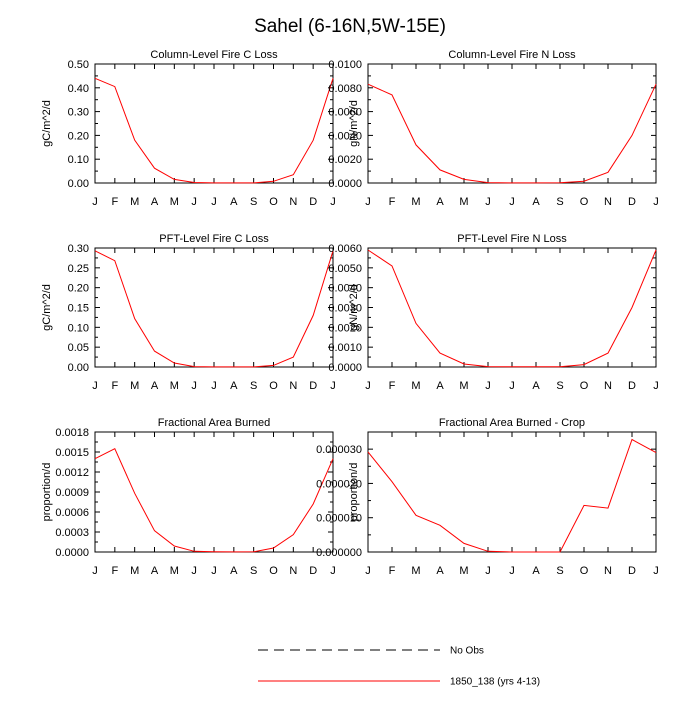 The width and height of the screenshot is (700, 705). What do you see at coordinates (72, 493) in the screenshot?
I see `y-tick-label: 0.0009` at bounding box center [72, 493].